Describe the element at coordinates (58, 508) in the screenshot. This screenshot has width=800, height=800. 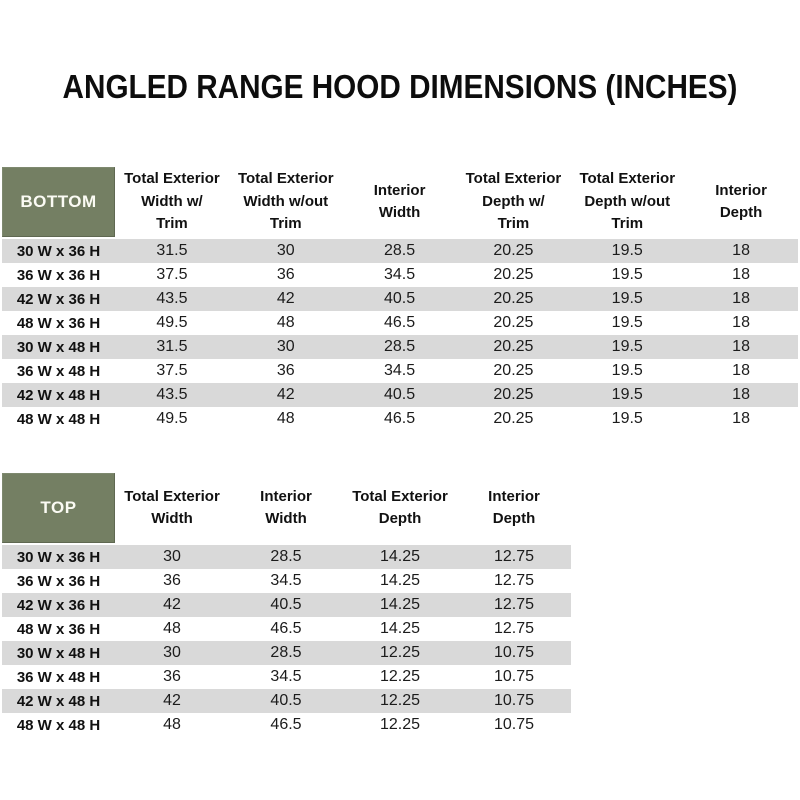
I see `table-corner-label: TOP` at that location.